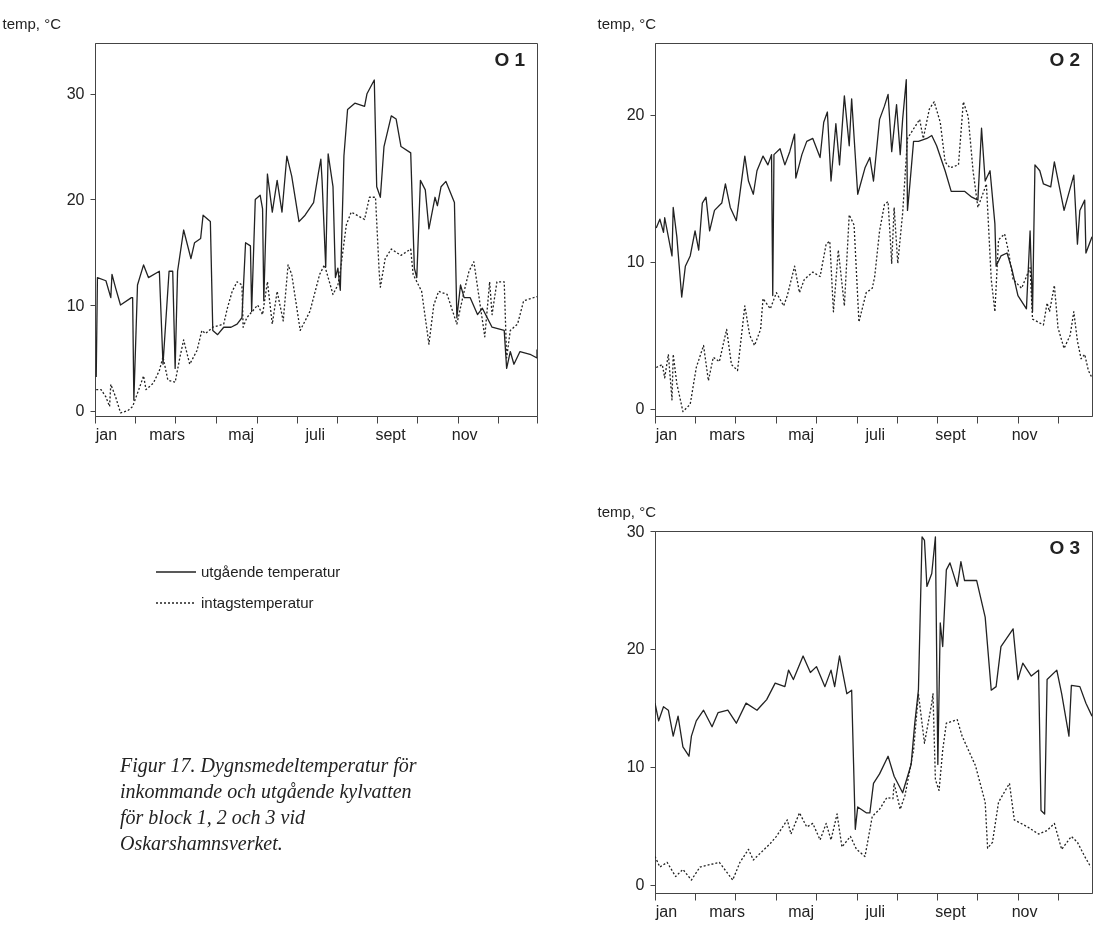  Describe the element at coordinates (257, 602) in the screenshot. I see `legend-label: intagstemperatur` at that location.